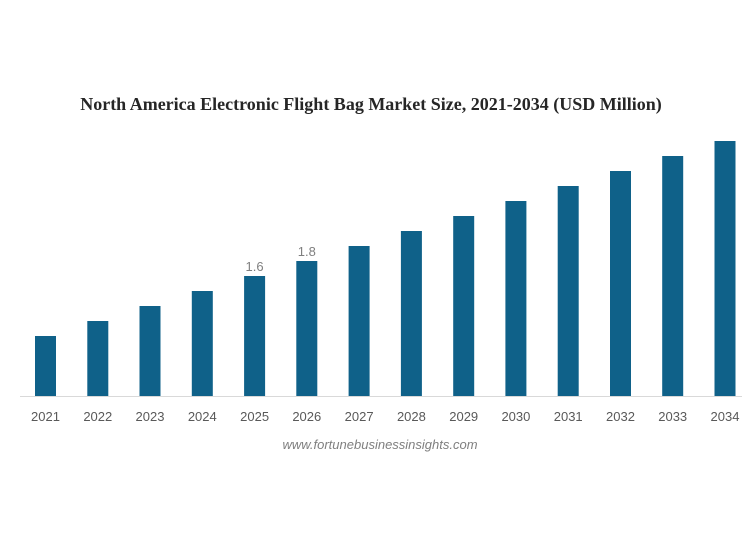 This screenshot has height=557, width=742. Describe the element at coordinates (98, 358) in the screenshot. I see `bar-2022` at that location.